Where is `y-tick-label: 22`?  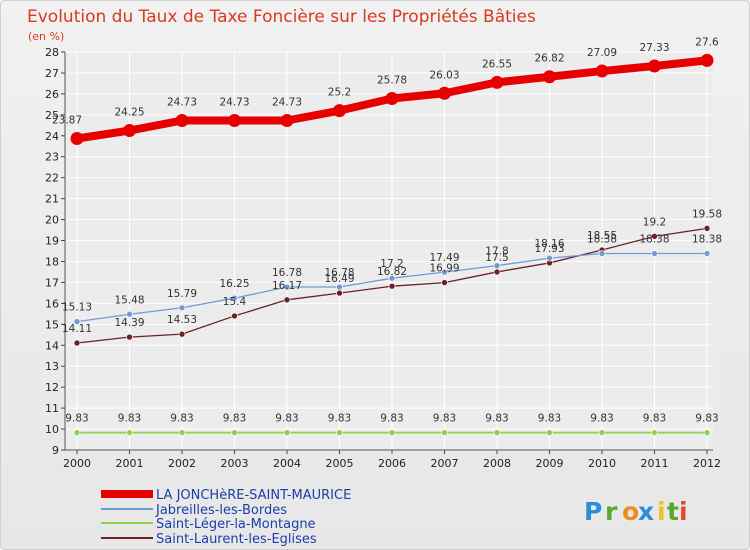
y-tick-label: 22 is located at coordinates (52, 178).